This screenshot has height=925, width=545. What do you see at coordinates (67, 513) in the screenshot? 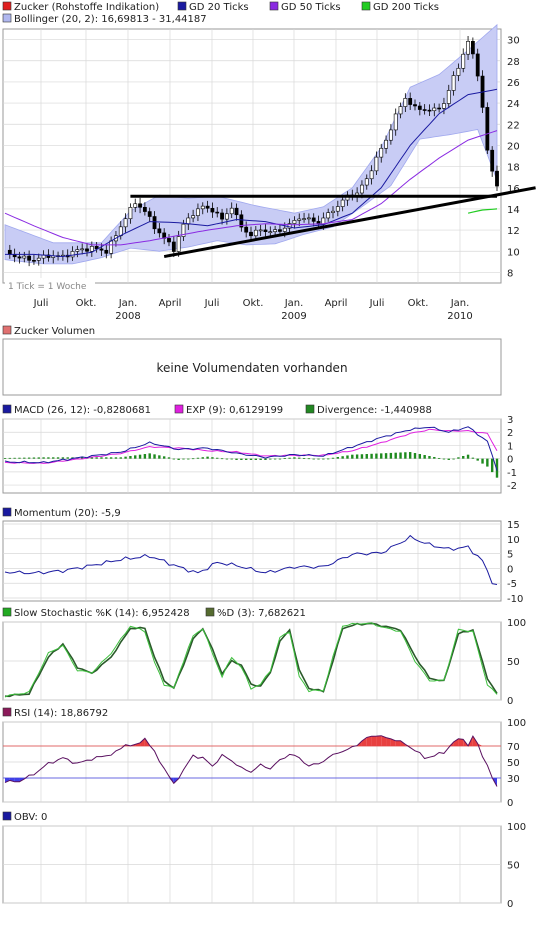
I see `momentum-legend: Momentum (20): -5,9` at bounding box center [67, 513].